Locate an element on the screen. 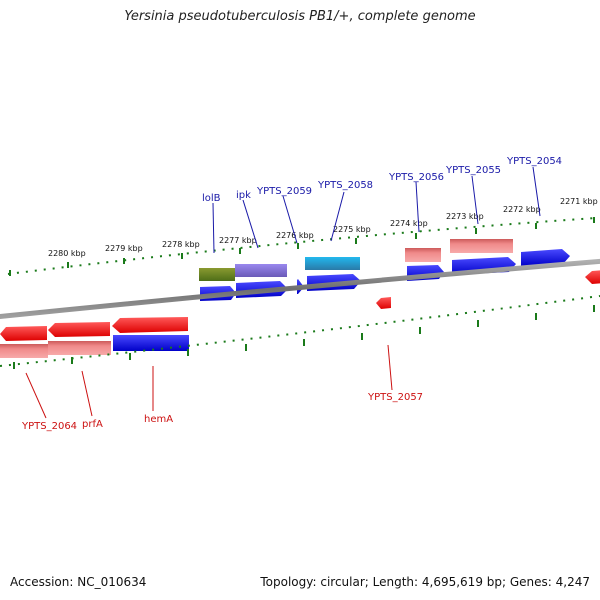 The image size is (600, 600). gene-offscreen-right is located at coordinates (592, 277).